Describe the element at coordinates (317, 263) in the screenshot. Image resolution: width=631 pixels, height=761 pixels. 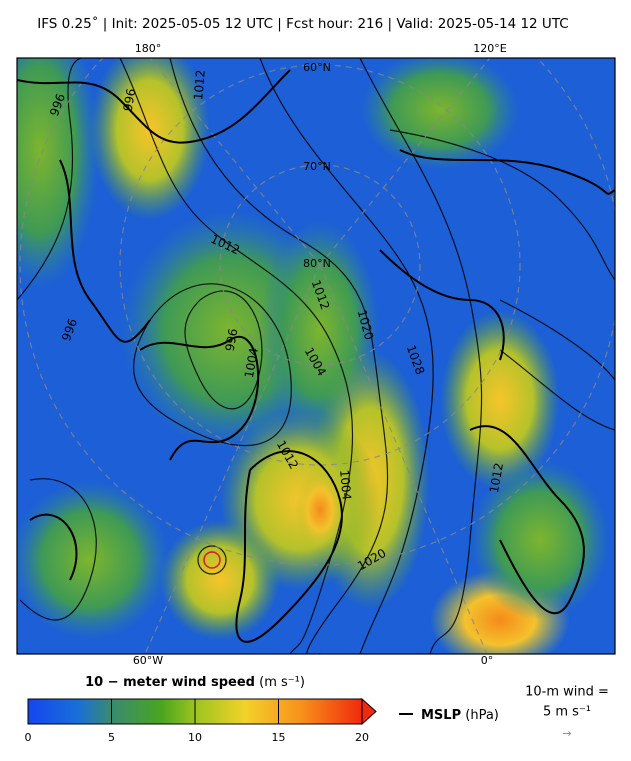
I see `lat-label: 80°N` at that location.